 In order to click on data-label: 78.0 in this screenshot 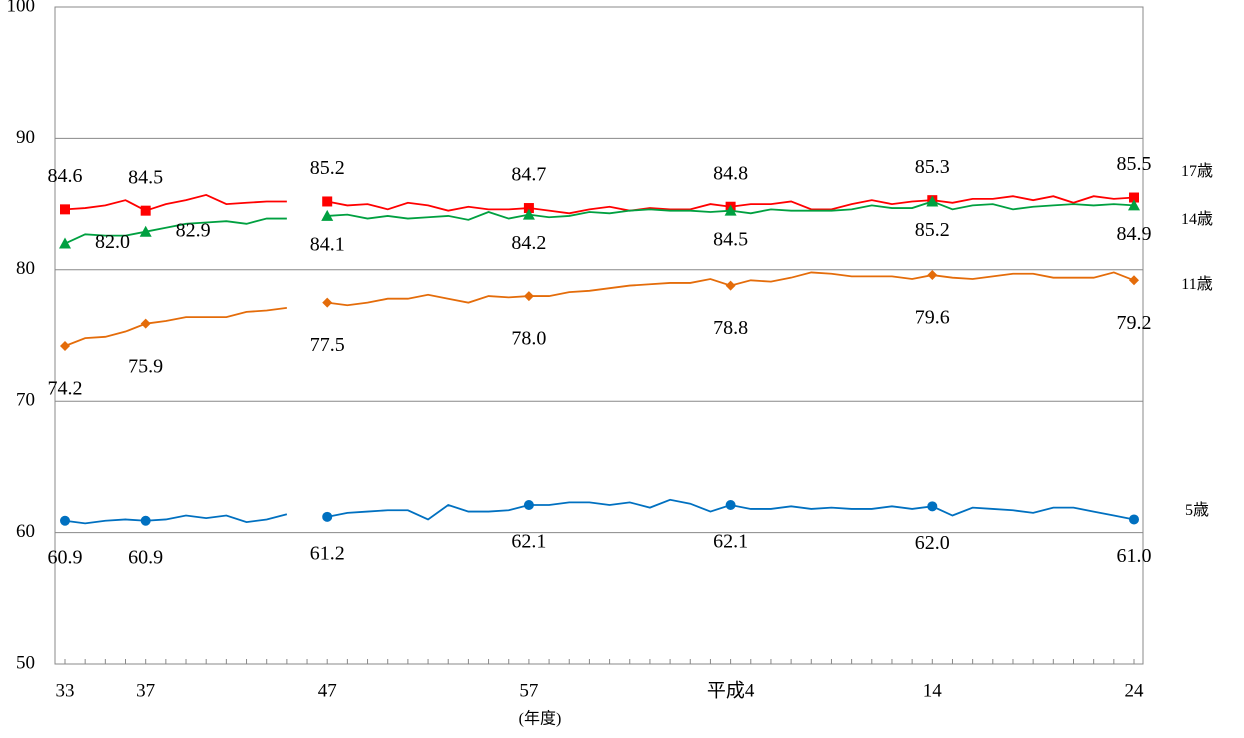, I will do `click(528, 339)`.